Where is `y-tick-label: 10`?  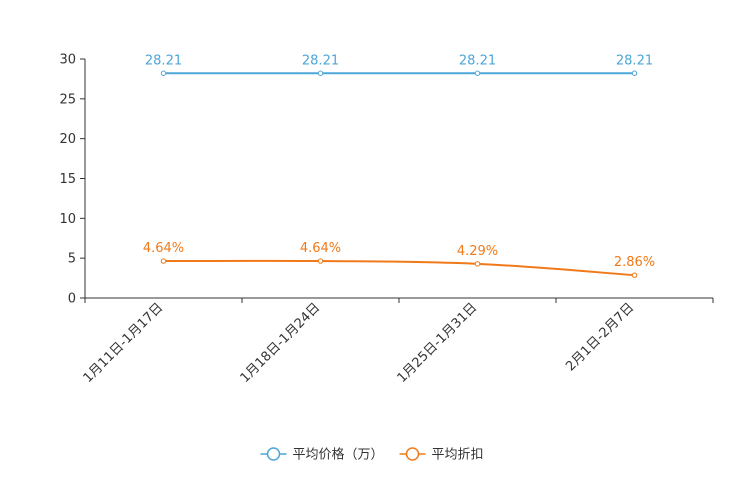 y-tick-label: 10 is located at coordinates (67, 219).